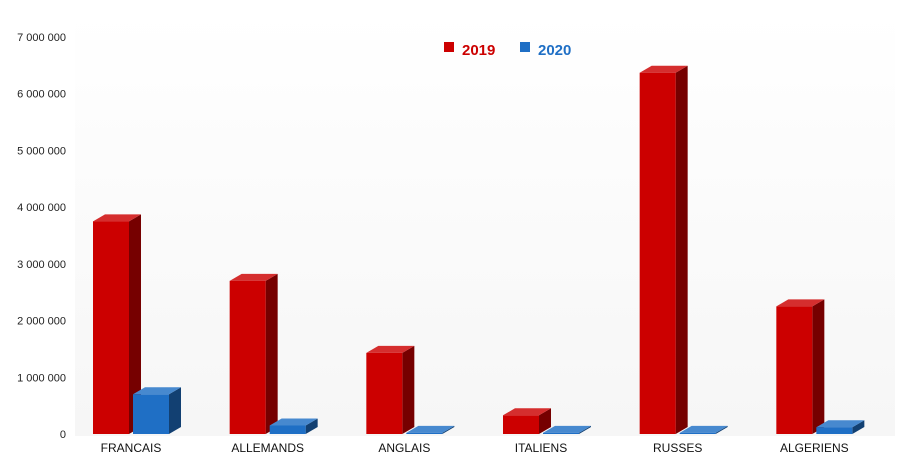  What do you see at coordinates (554, 50) in the screenshot?
I see `legend-label: 2020` at bounding box center [554, 50].